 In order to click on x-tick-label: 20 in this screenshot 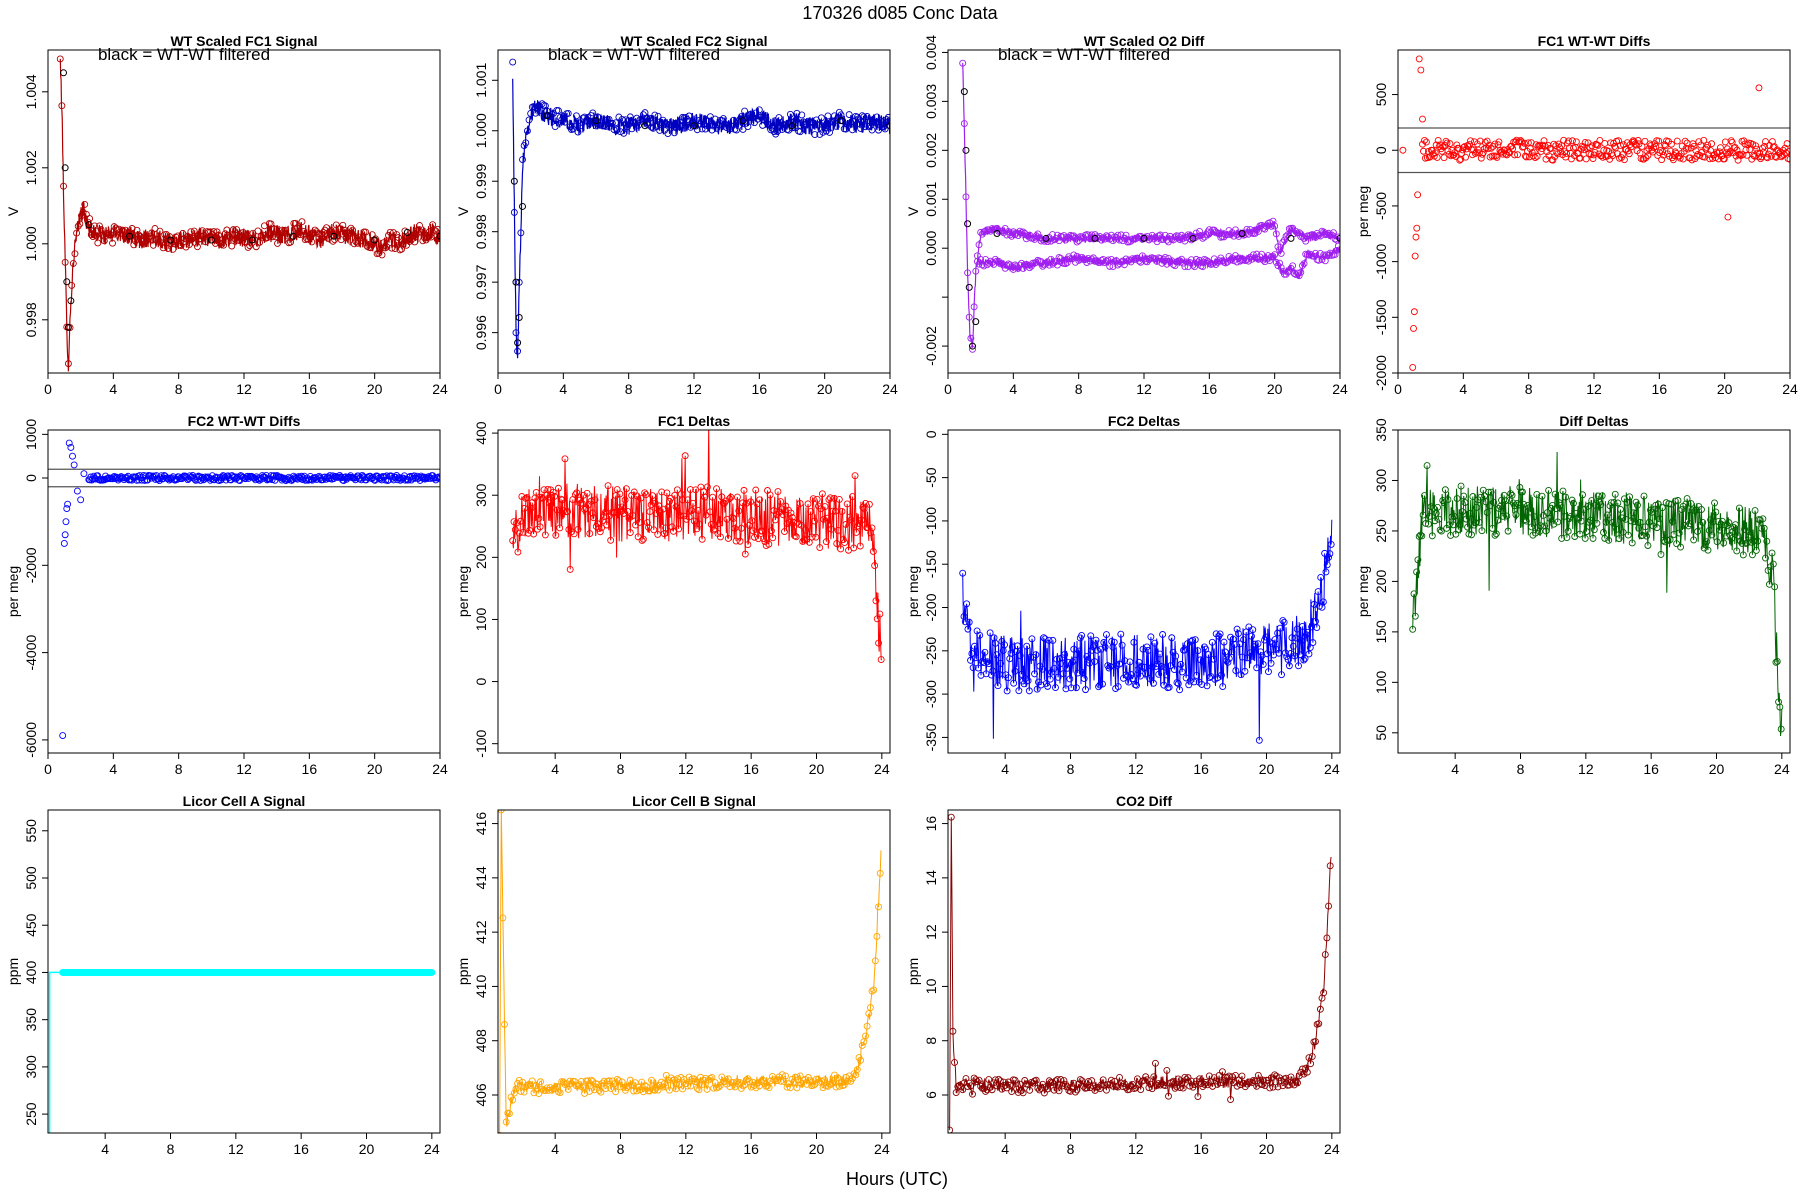, I will do `click(1267, 1149)`.